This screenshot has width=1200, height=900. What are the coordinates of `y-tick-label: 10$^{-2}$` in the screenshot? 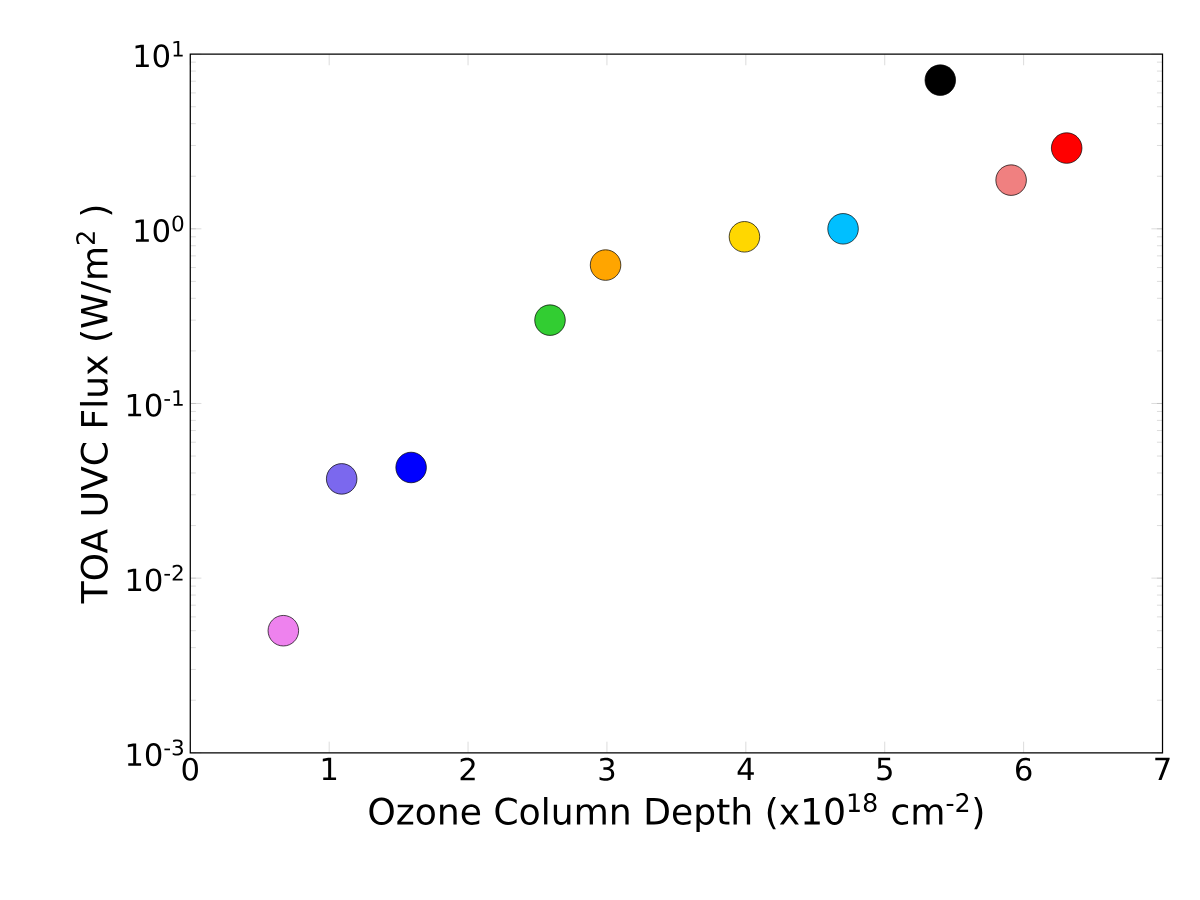 It's located at (155, 578).